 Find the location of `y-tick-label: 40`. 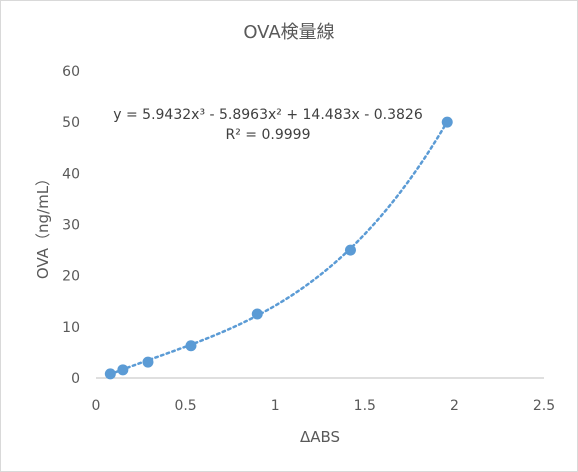

y-tick-label: 40 is located at coordinates (71, 174).